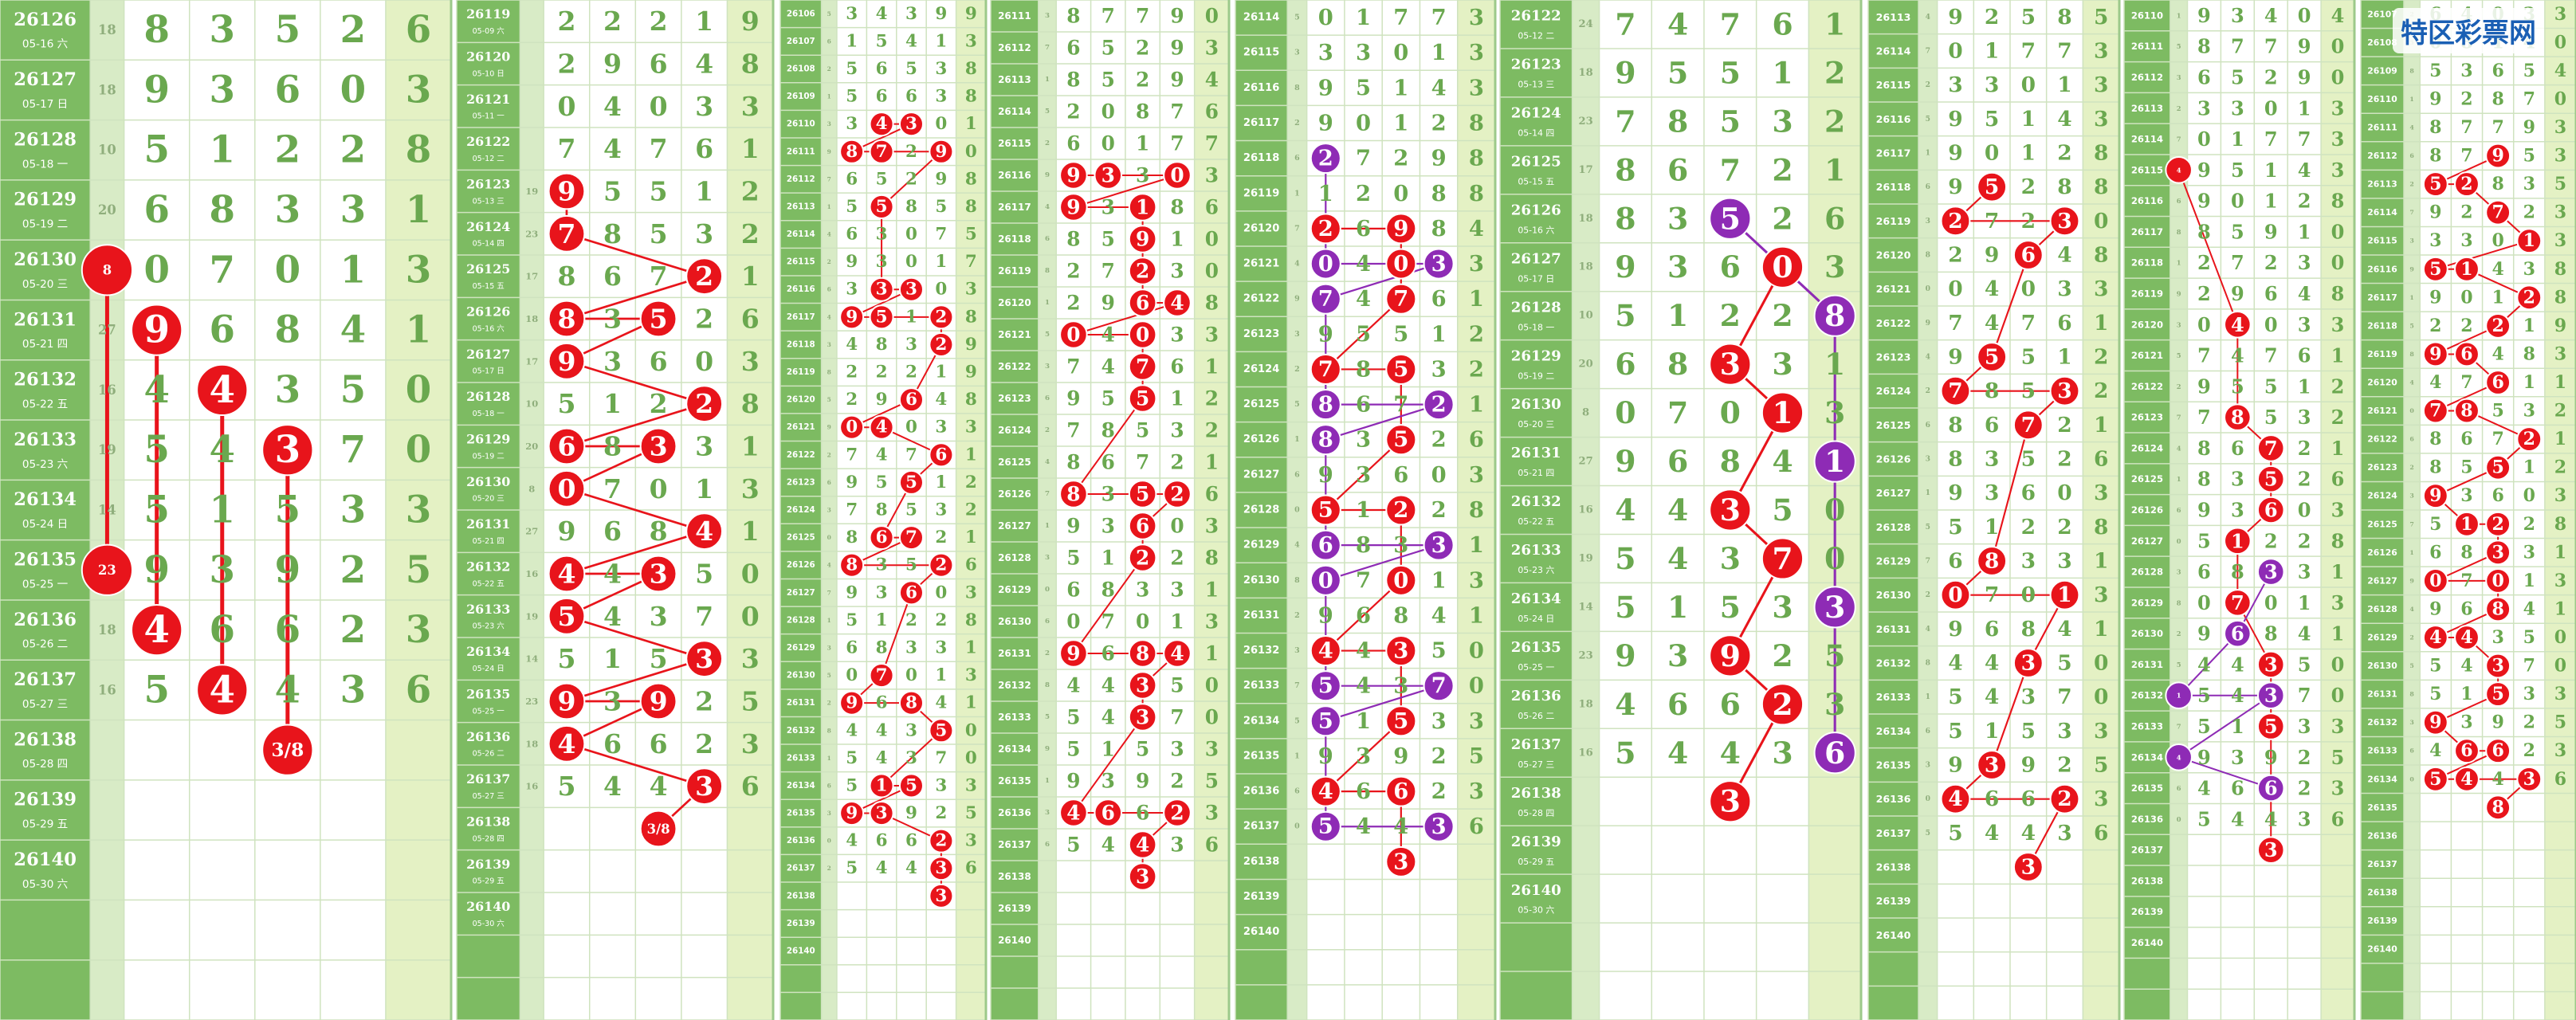 This screenshot has width=2576, height=1020. Describe the element at coordinates (489, 328) in the screenshot. I see `date: 05-16 六` at that location.